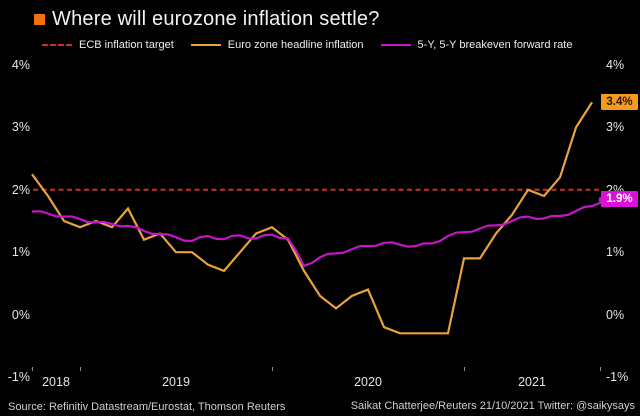  I want to click on y-tick-left: 0%, so click(20, 314).